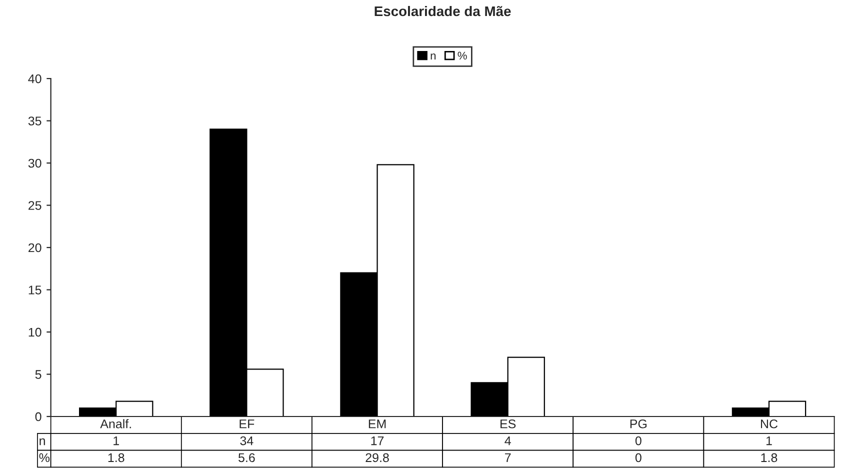 The image size is (847, 476). Describe the element at coordinates (247, 424) in the screenshot. I see `x-tick-label: EF` at that location.